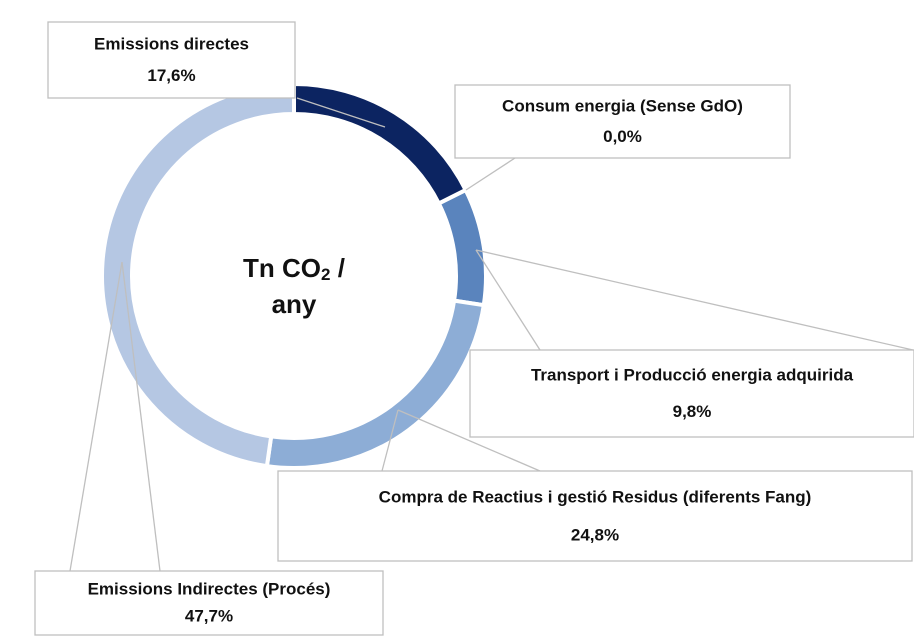  Describe the element at coordinates (622, 105) in the screenshot. I see `category-label: Consum energia (Sense GdO)` at that location.